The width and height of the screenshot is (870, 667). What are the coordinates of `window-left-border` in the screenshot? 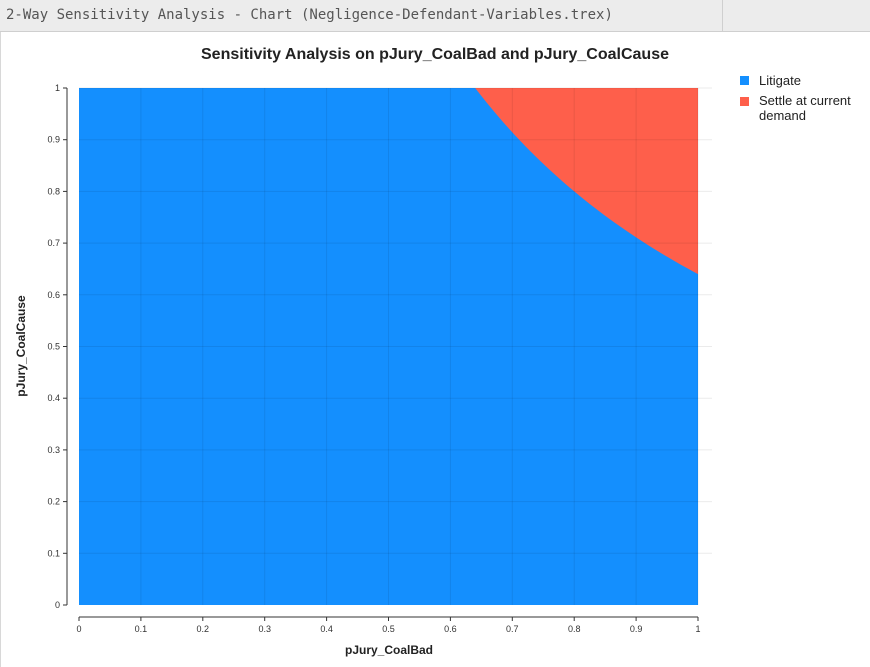 It's located at (0, 349).